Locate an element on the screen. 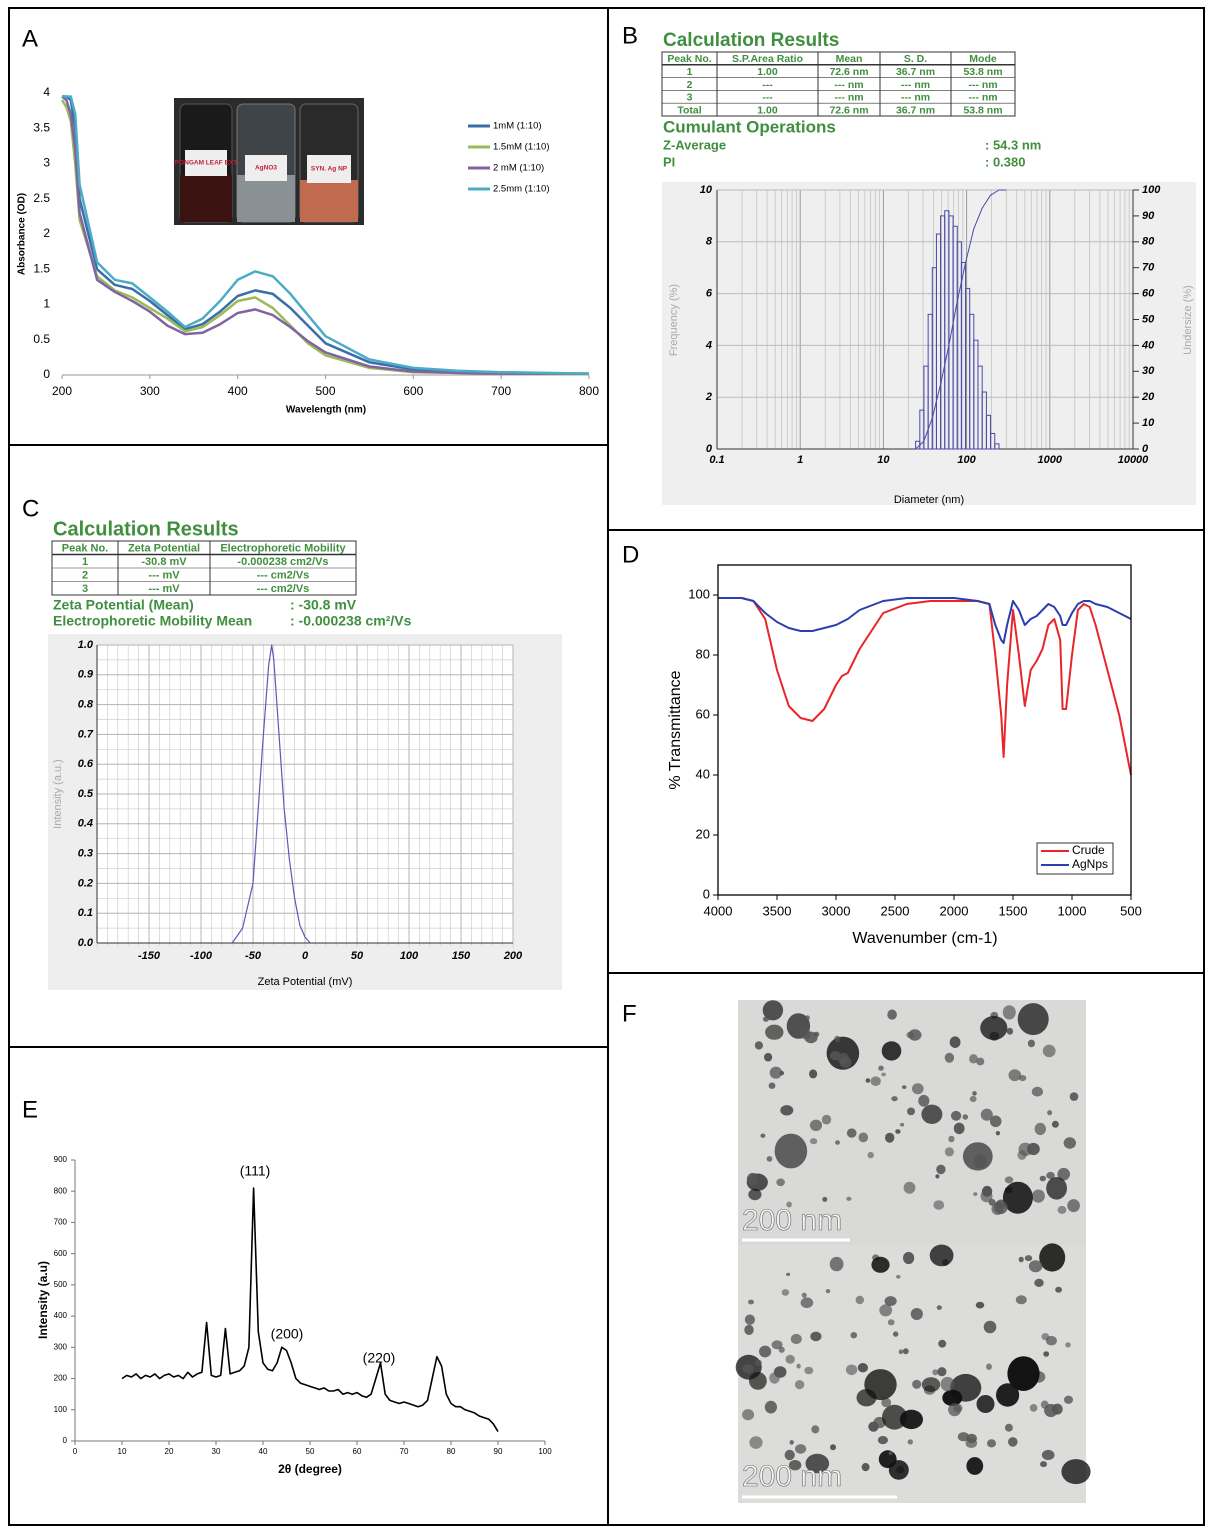  stat-value: : 0.380 is located at coordinates (1005, 161).